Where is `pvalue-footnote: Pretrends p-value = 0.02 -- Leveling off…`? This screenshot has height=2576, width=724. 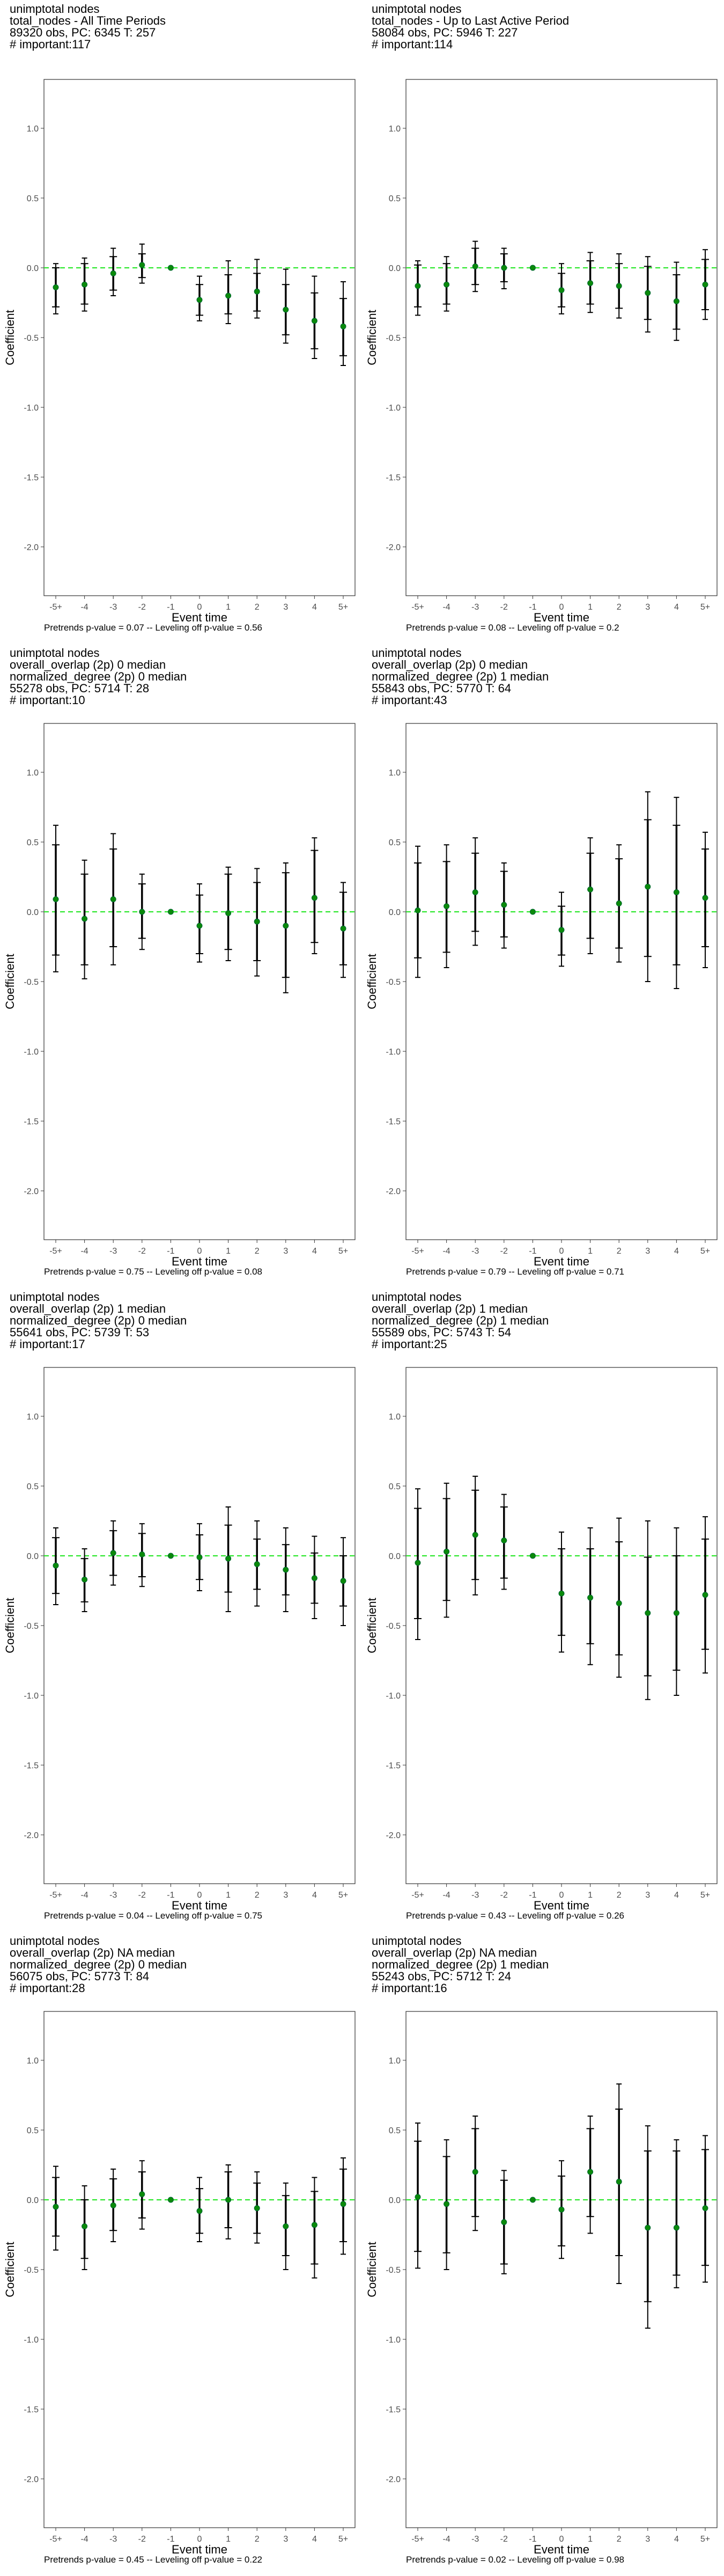 pvalue-footnote: Pretrends p-value = 0.02 -- Leveling off… is located at coordinates (515, 2560).